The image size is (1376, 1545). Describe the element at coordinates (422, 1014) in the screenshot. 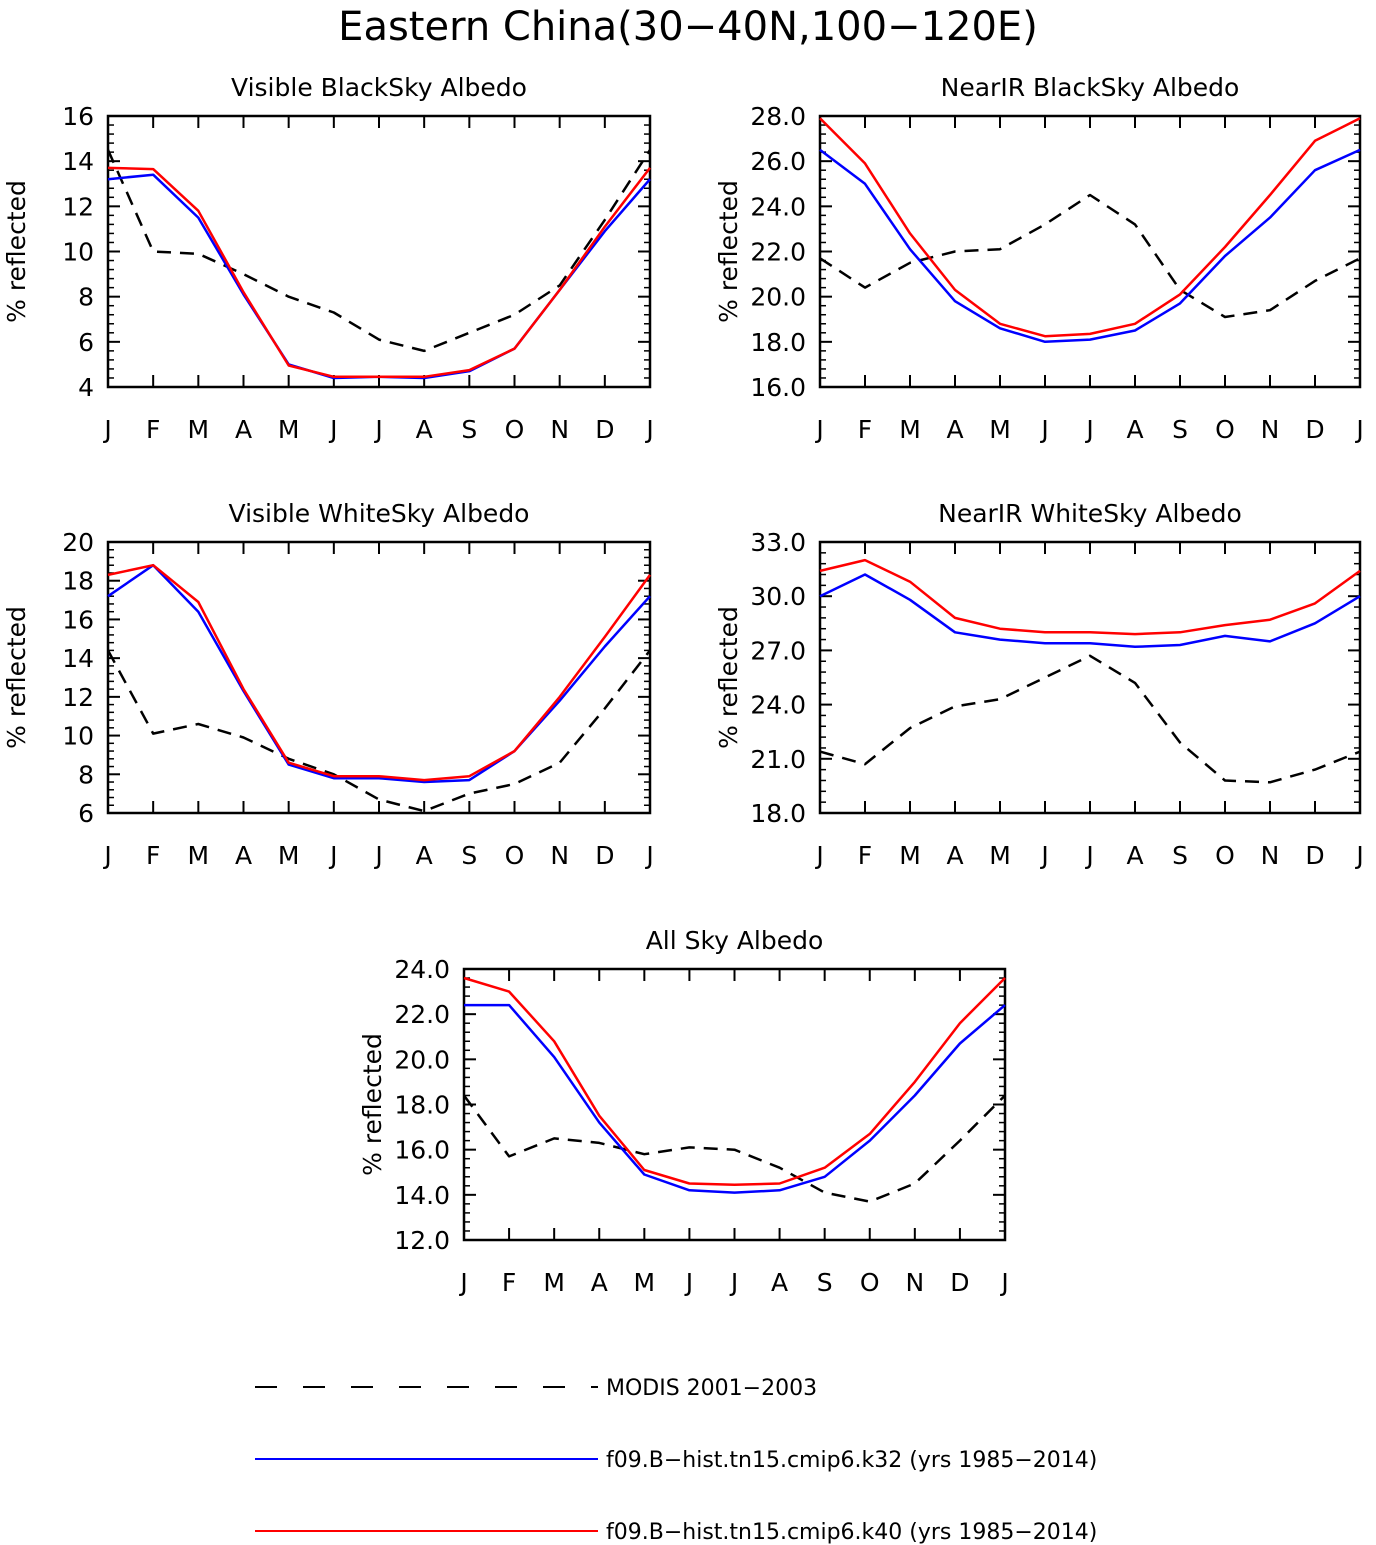

I see `y-tick-label: 22.0` at that location.